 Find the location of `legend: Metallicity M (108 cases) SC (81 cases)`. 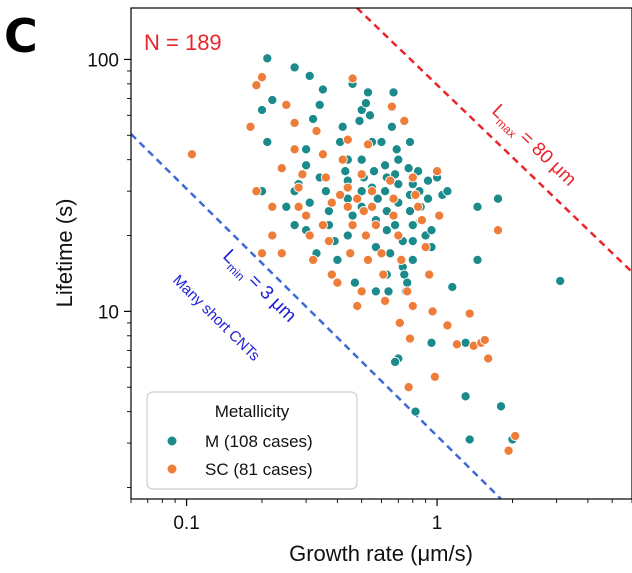

legend: Metallicity M (108 cases) SC (81 cases) is located at coordinates (252, 440).